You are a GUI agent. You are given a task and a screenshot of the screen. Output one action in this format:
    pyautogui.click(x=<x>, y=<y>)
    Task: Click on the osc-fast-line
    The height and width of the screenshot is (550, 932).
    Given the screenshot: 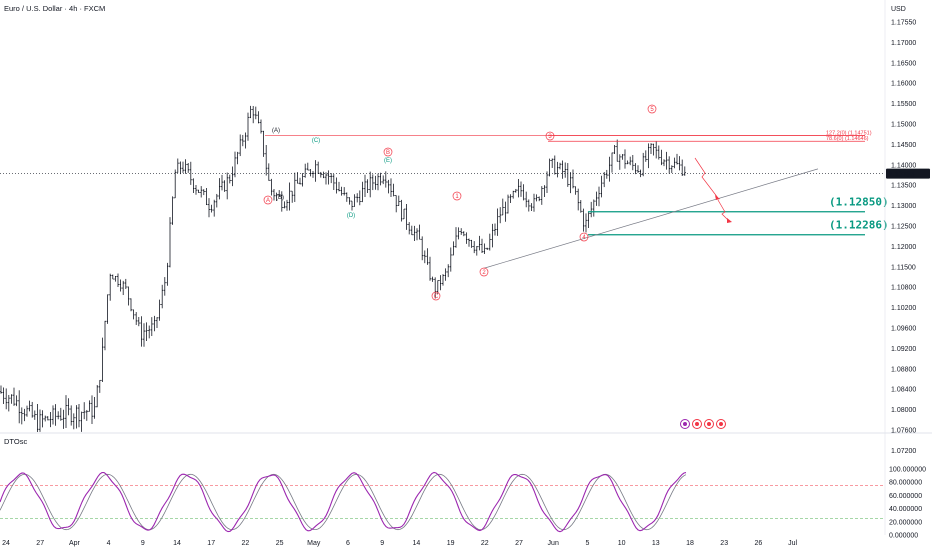 What is the action you would take?
    pyautogui.click(x=343, y=502)
    